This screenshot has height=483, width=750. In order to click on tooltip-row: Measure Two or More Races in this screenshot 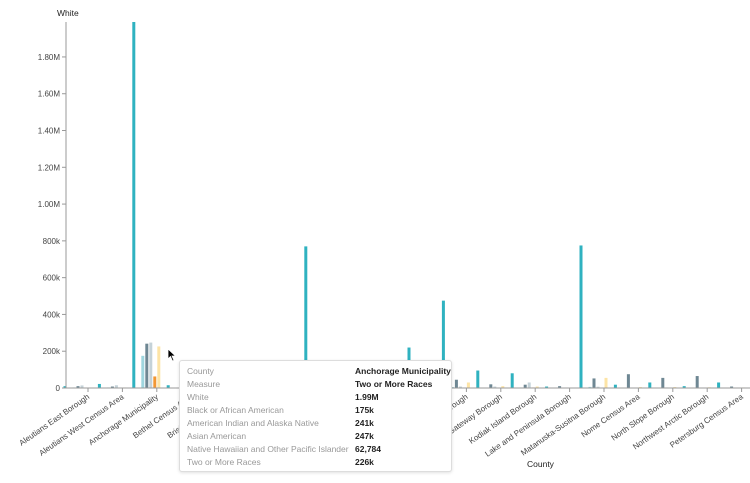, I will do `click(319, 384)`.